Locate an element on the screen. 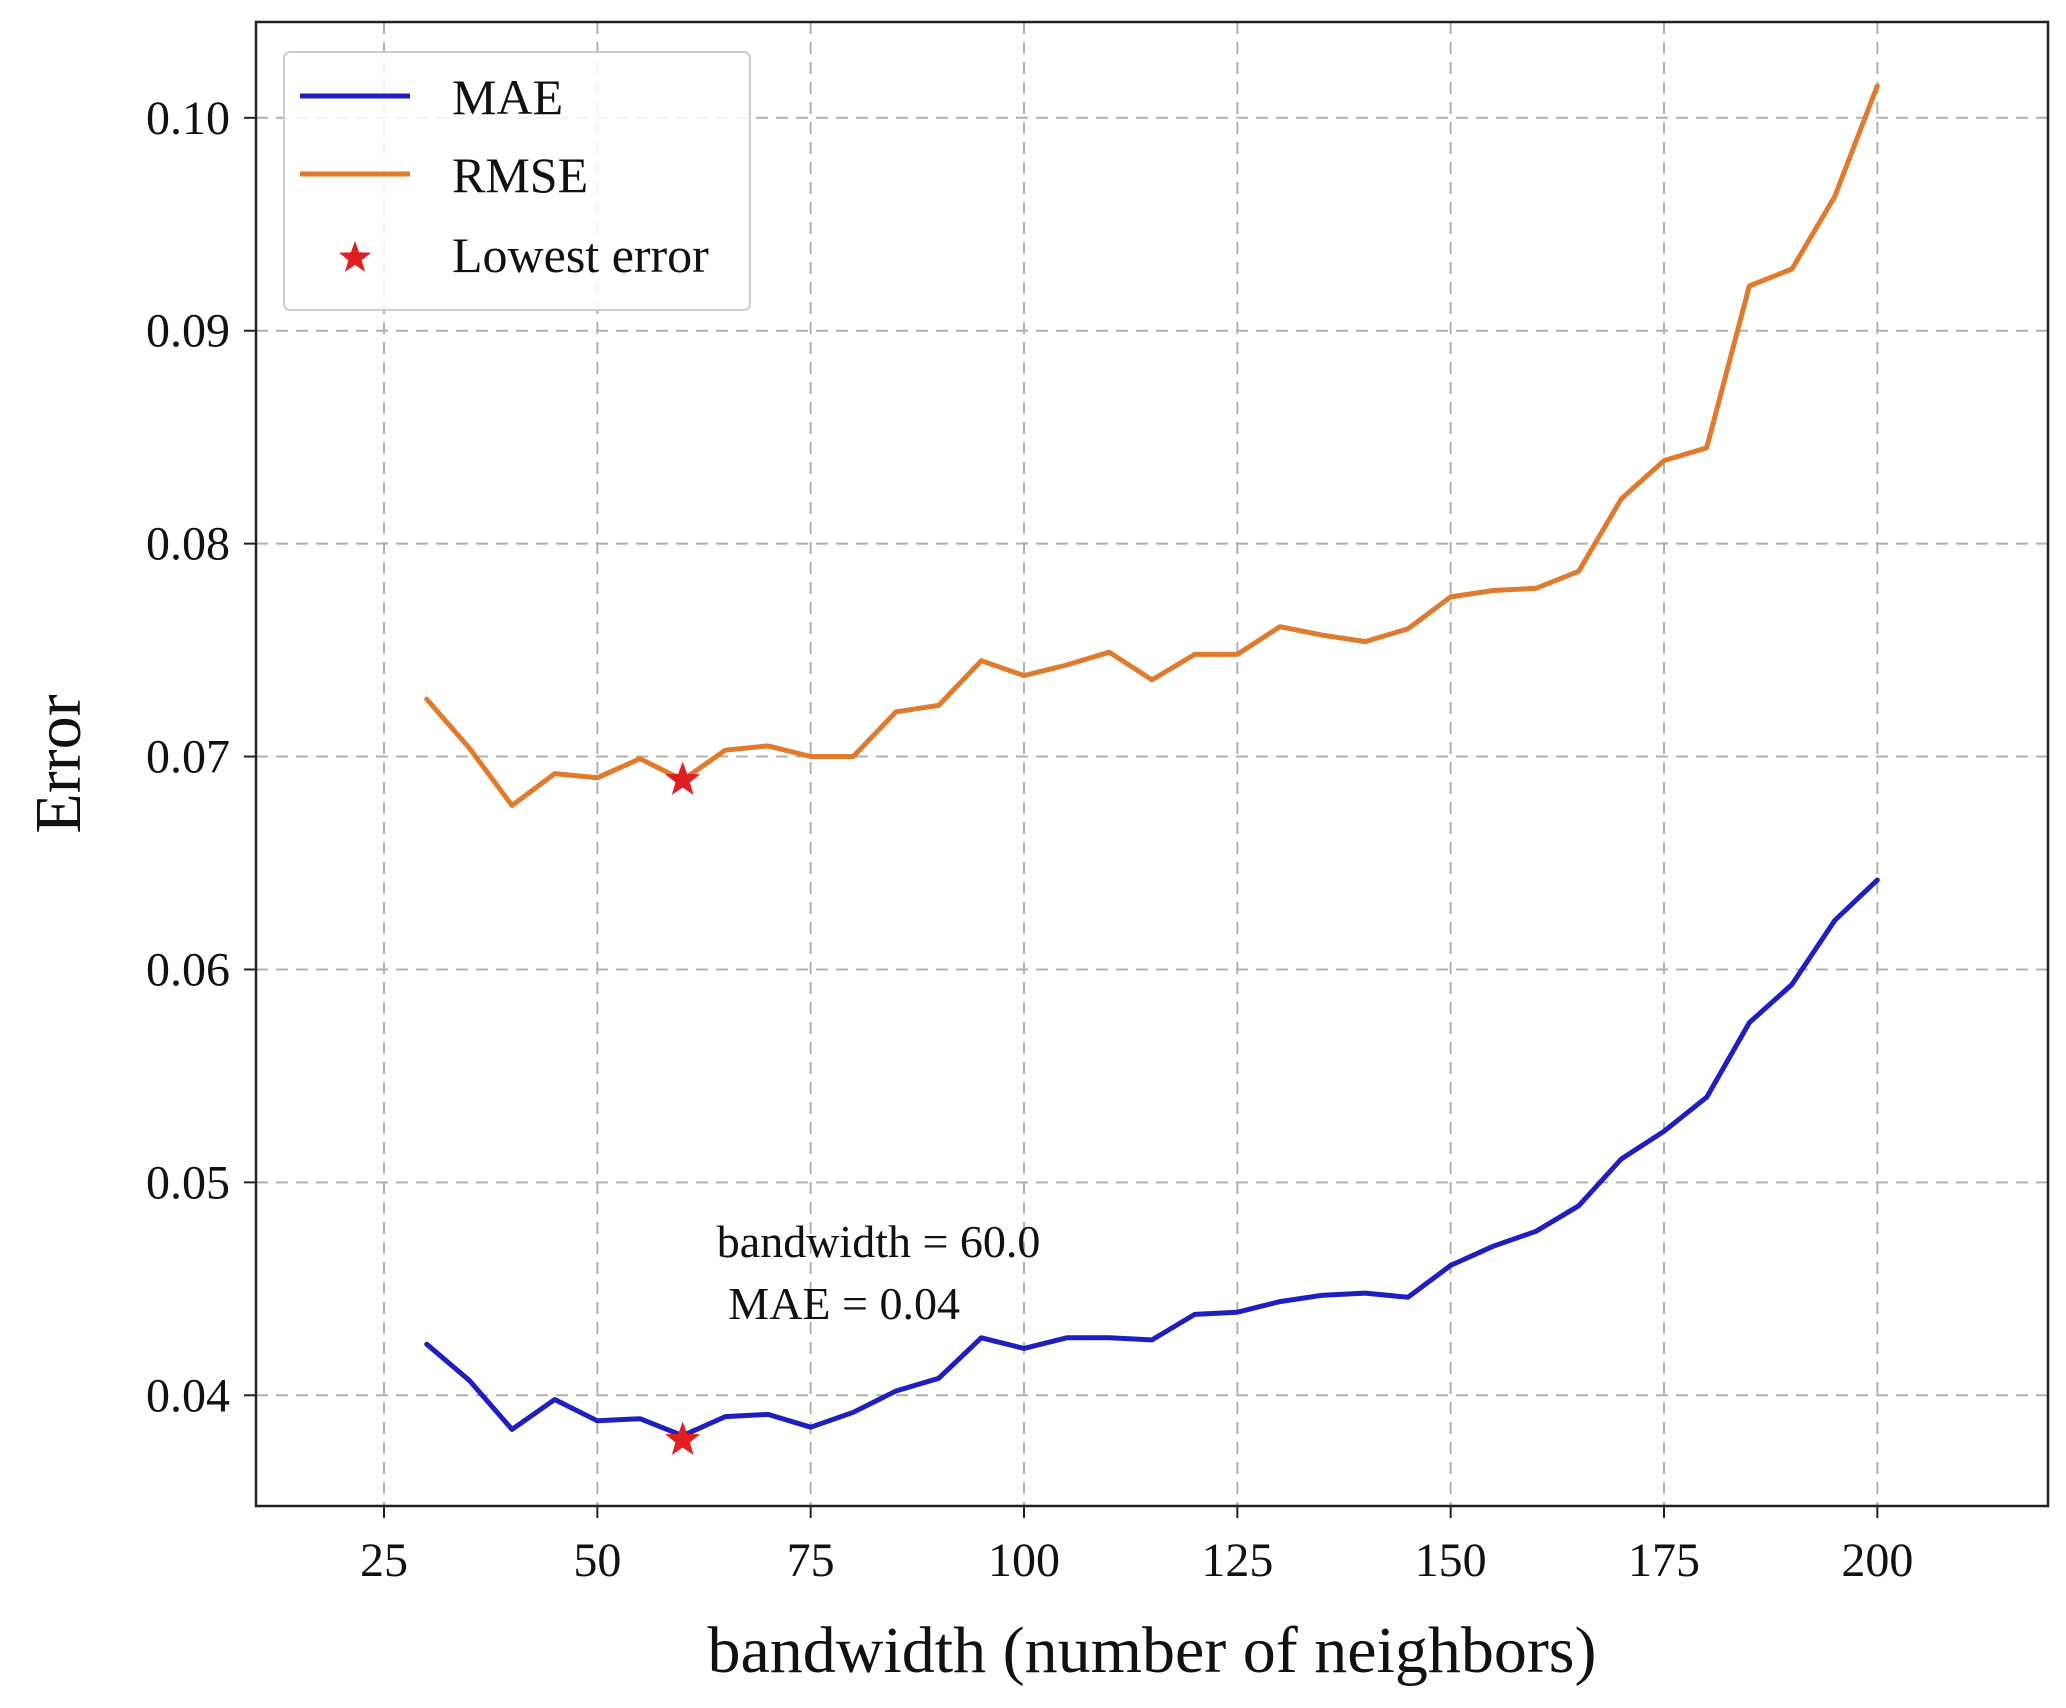 This screenshot has width=2066, height=1708. legend-label-mae: MAE is located at coordinates (507, 97).